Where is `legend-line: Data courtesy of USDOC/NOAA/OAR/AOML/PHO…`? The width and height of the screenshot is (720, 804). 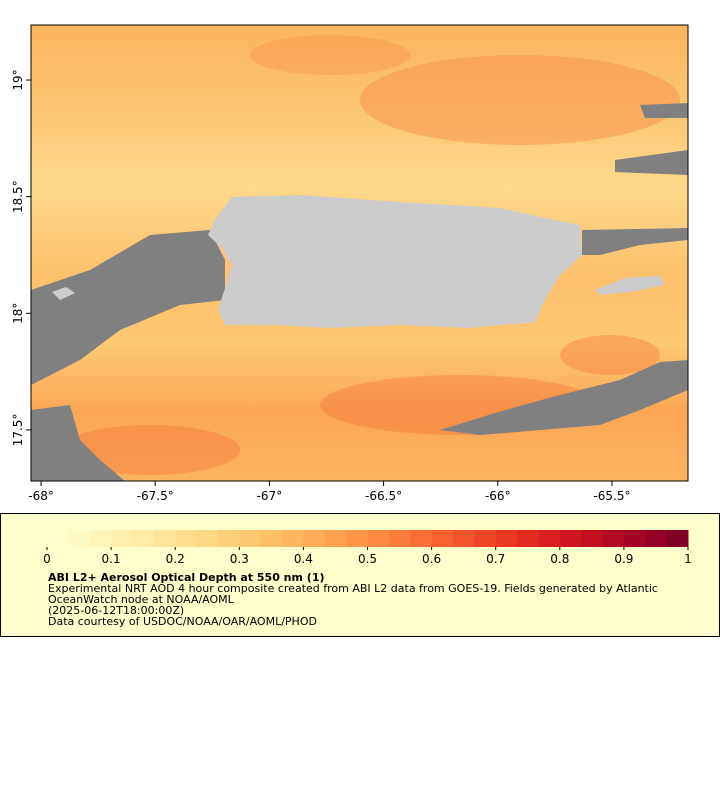 legend-line: Data courtesy of USDOC/NOAA/OAR/AOML/PHO… is located at coordinates (182, 621).